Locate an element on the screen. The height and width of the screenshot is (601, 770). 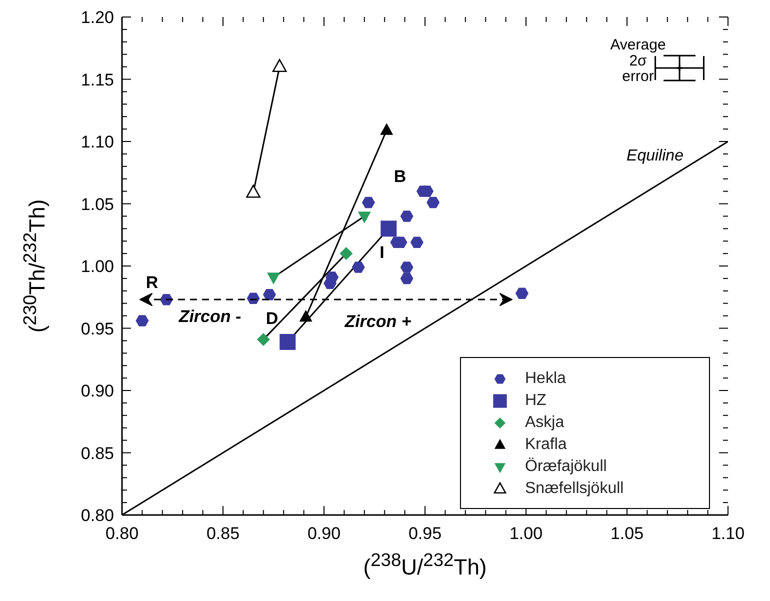
y-tick-label: 1.05 is located at coordinates (97, 204).